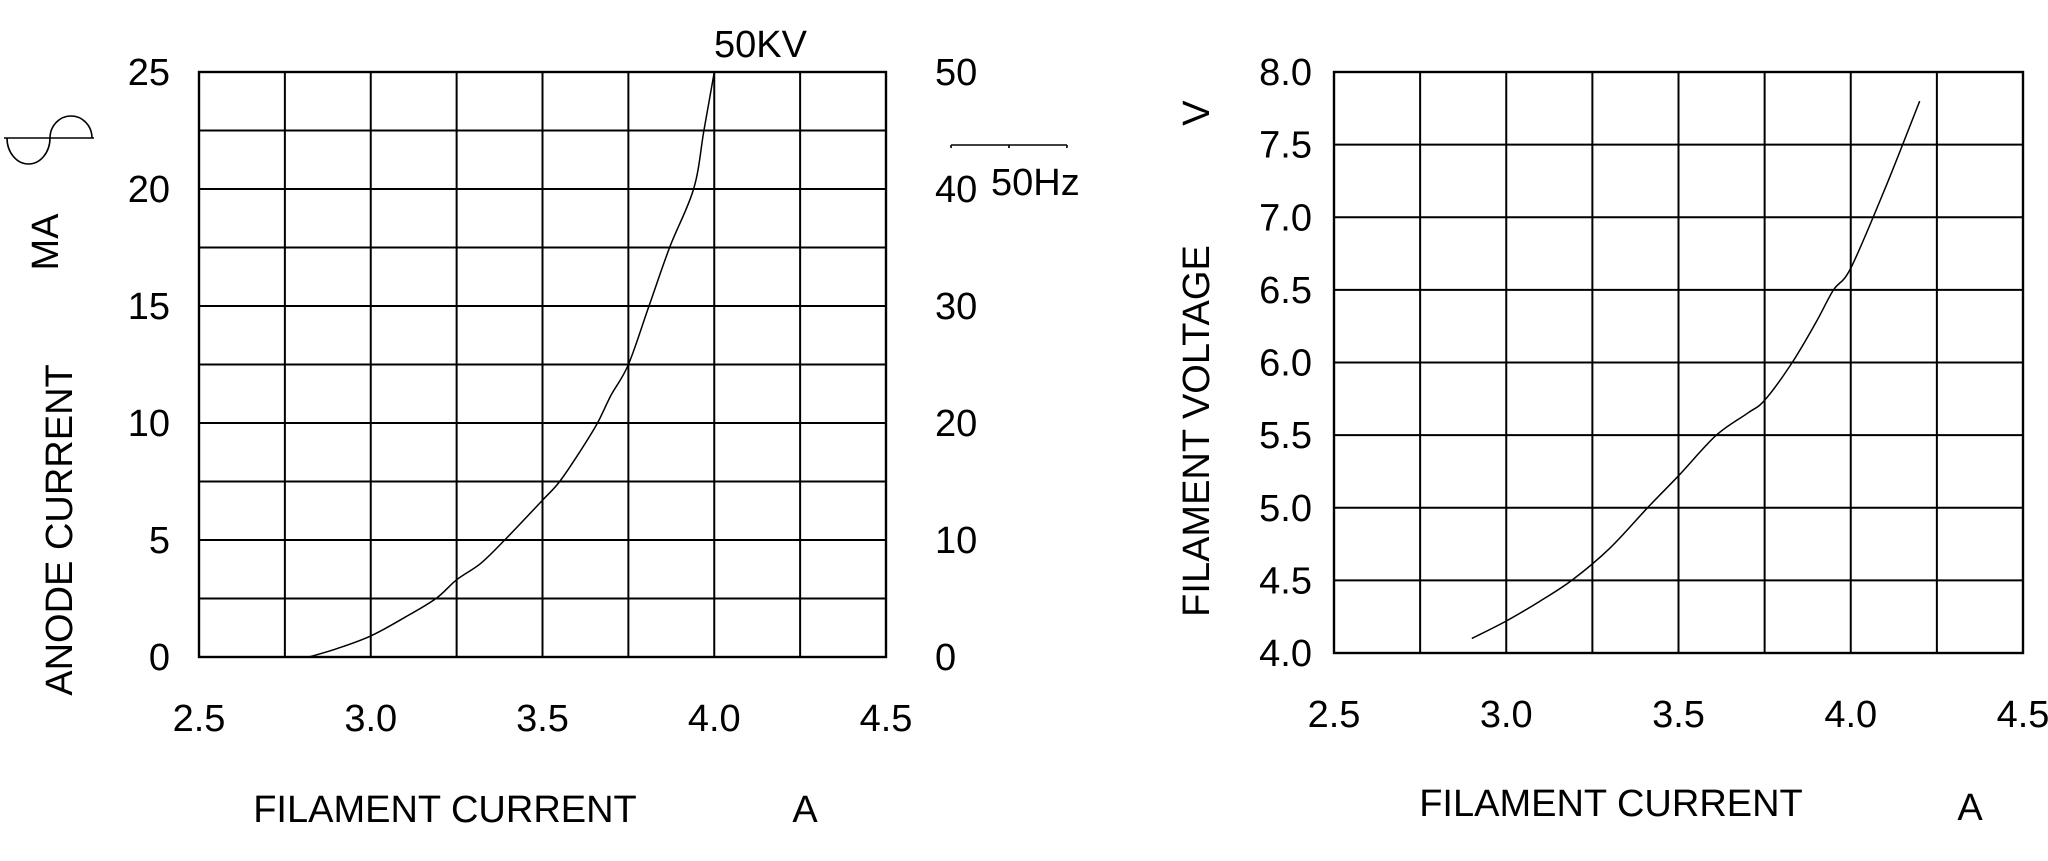 The width and height of the screenshot is (2048, 861). I want to click on y-tick-label-right: 0, so click(945, 658).